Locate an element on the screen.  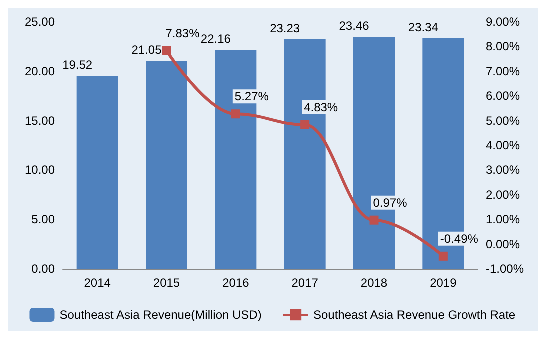
y-tick-label: 5.00 is located at coordinates (44, 219).